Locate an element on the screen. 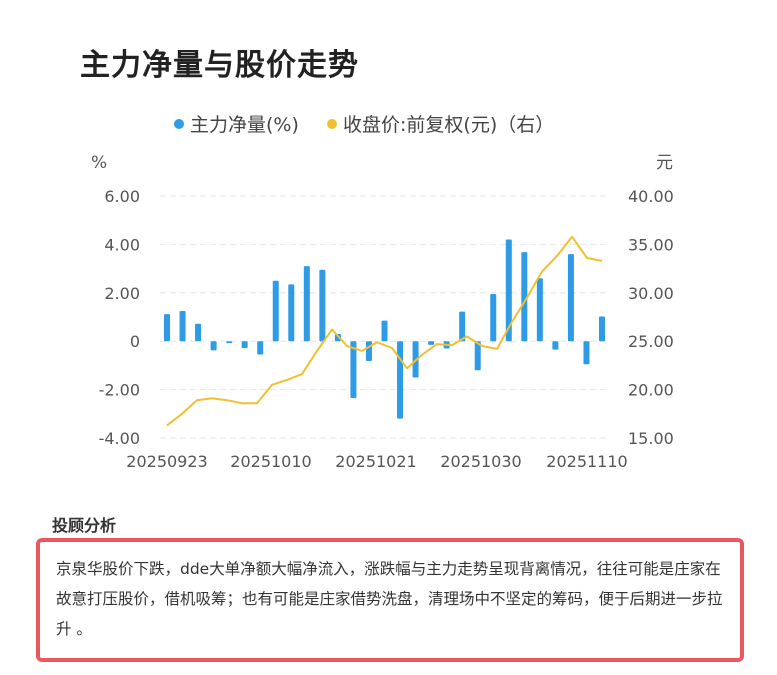 Image resolution: width=777 pixels, height=675 pixels. x-tick-label: 20250923 is located at coordinates (166, 461).